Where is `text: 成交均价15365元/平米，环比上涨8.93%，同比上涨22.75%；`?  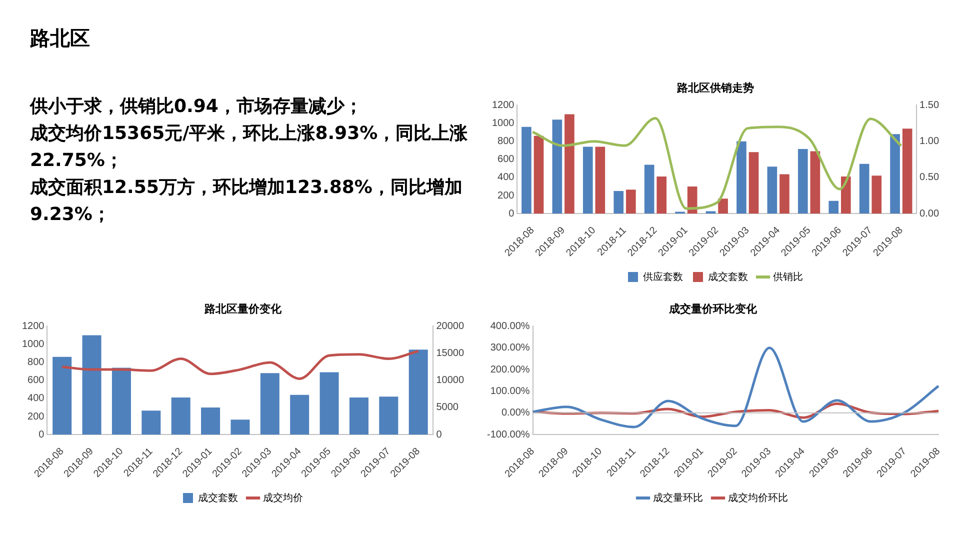 text: 成交均价15365元/平米，环比上涨8.93%，同比上涨22.75%； is located at coordinates (249, 147).